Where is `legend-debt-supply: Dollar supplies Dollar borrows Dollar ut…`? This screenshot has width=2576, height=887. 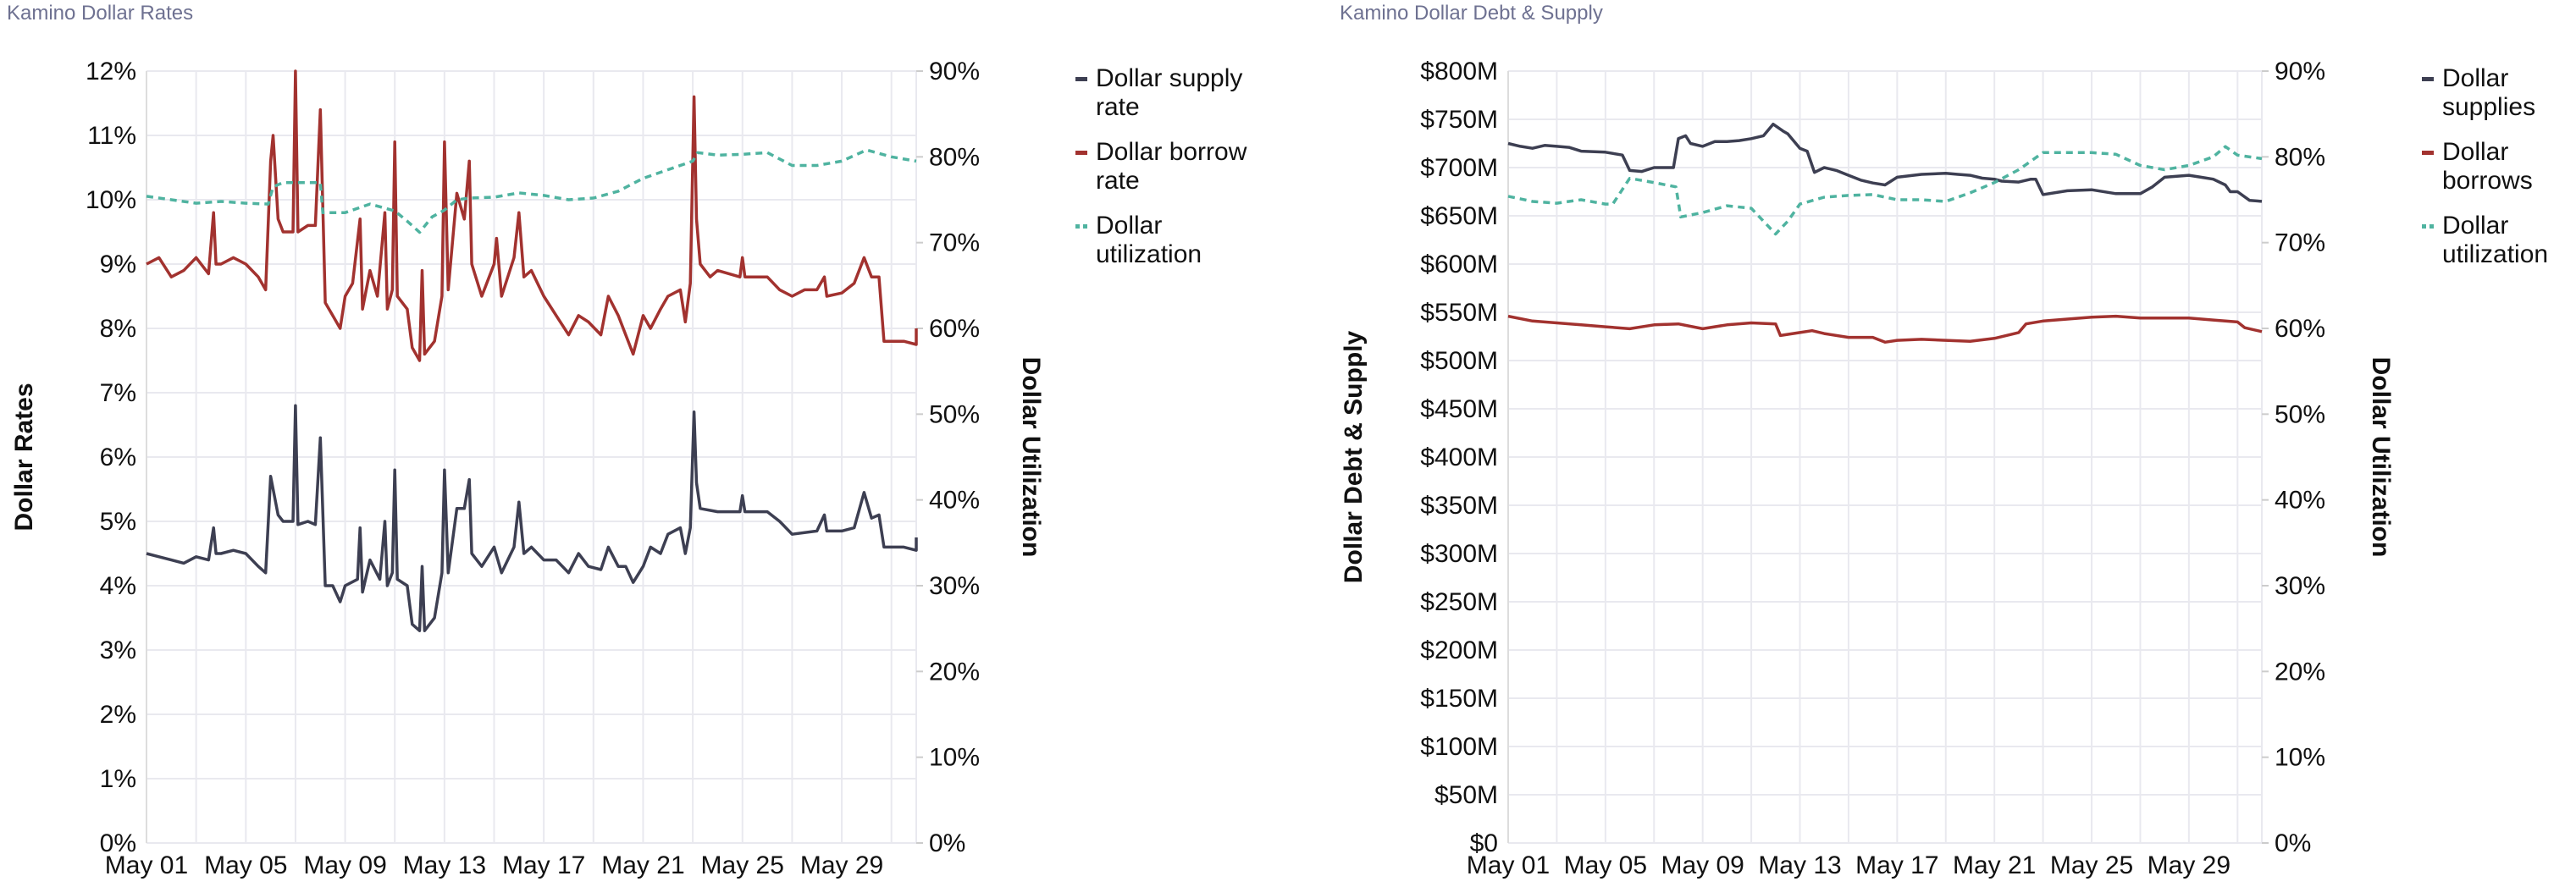
legend-debt-supply: Dollar supplies Dollar borrows Dollar ut… is located at coordinates (2496, 174).